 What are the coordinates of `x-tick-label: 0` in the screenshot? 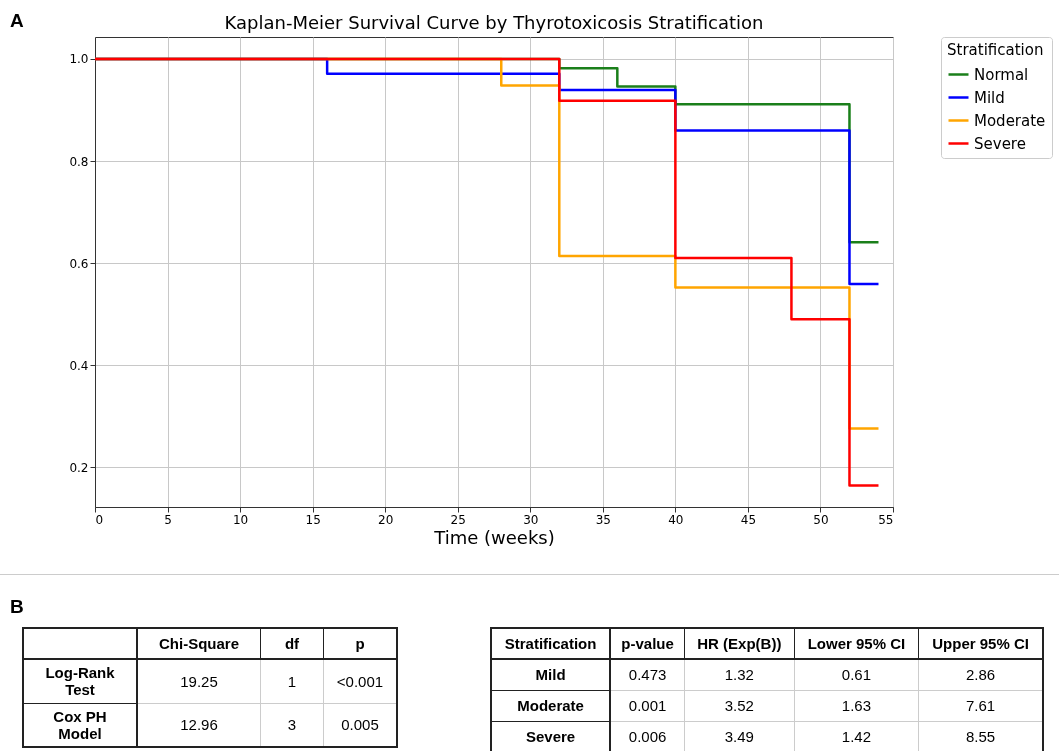 It's located at (99, 519).